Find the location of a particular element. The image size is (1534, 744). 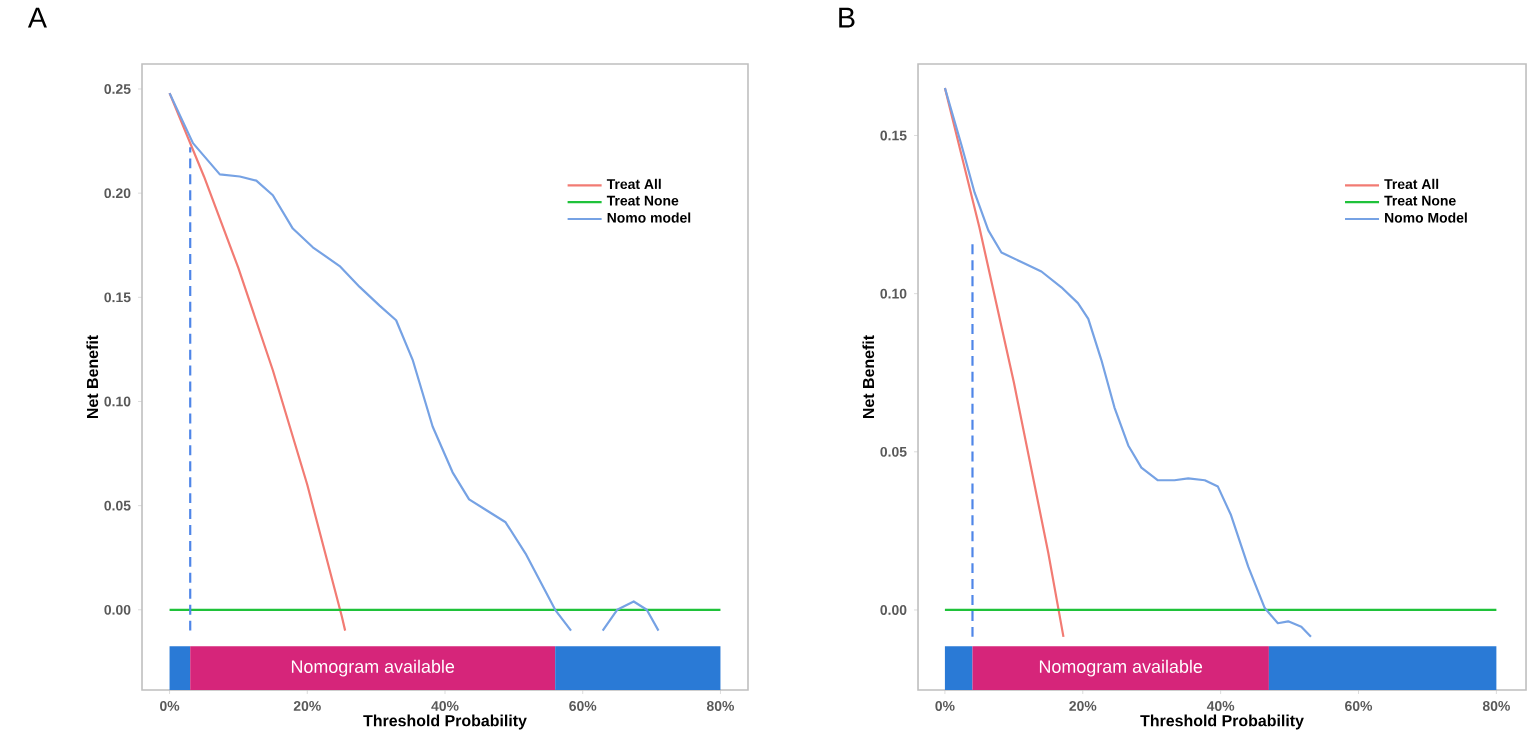

chart-title: B is located at coordinates (847, 17).